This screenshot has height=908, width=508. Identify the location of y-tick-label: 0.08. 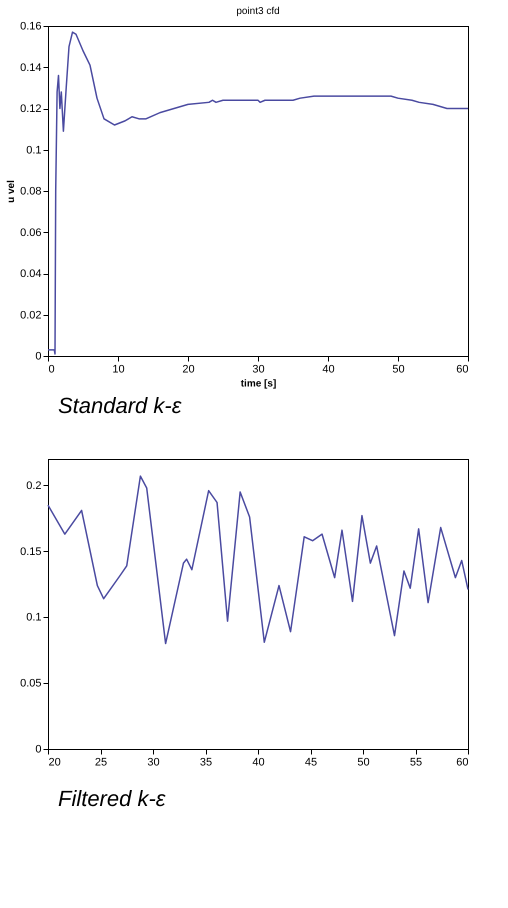
(31, 192).